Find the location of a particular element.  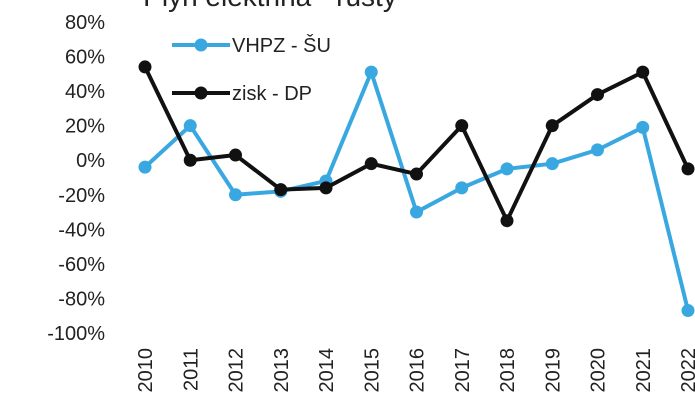

y-tick-label: 0% is located at coordinates (90, 161).